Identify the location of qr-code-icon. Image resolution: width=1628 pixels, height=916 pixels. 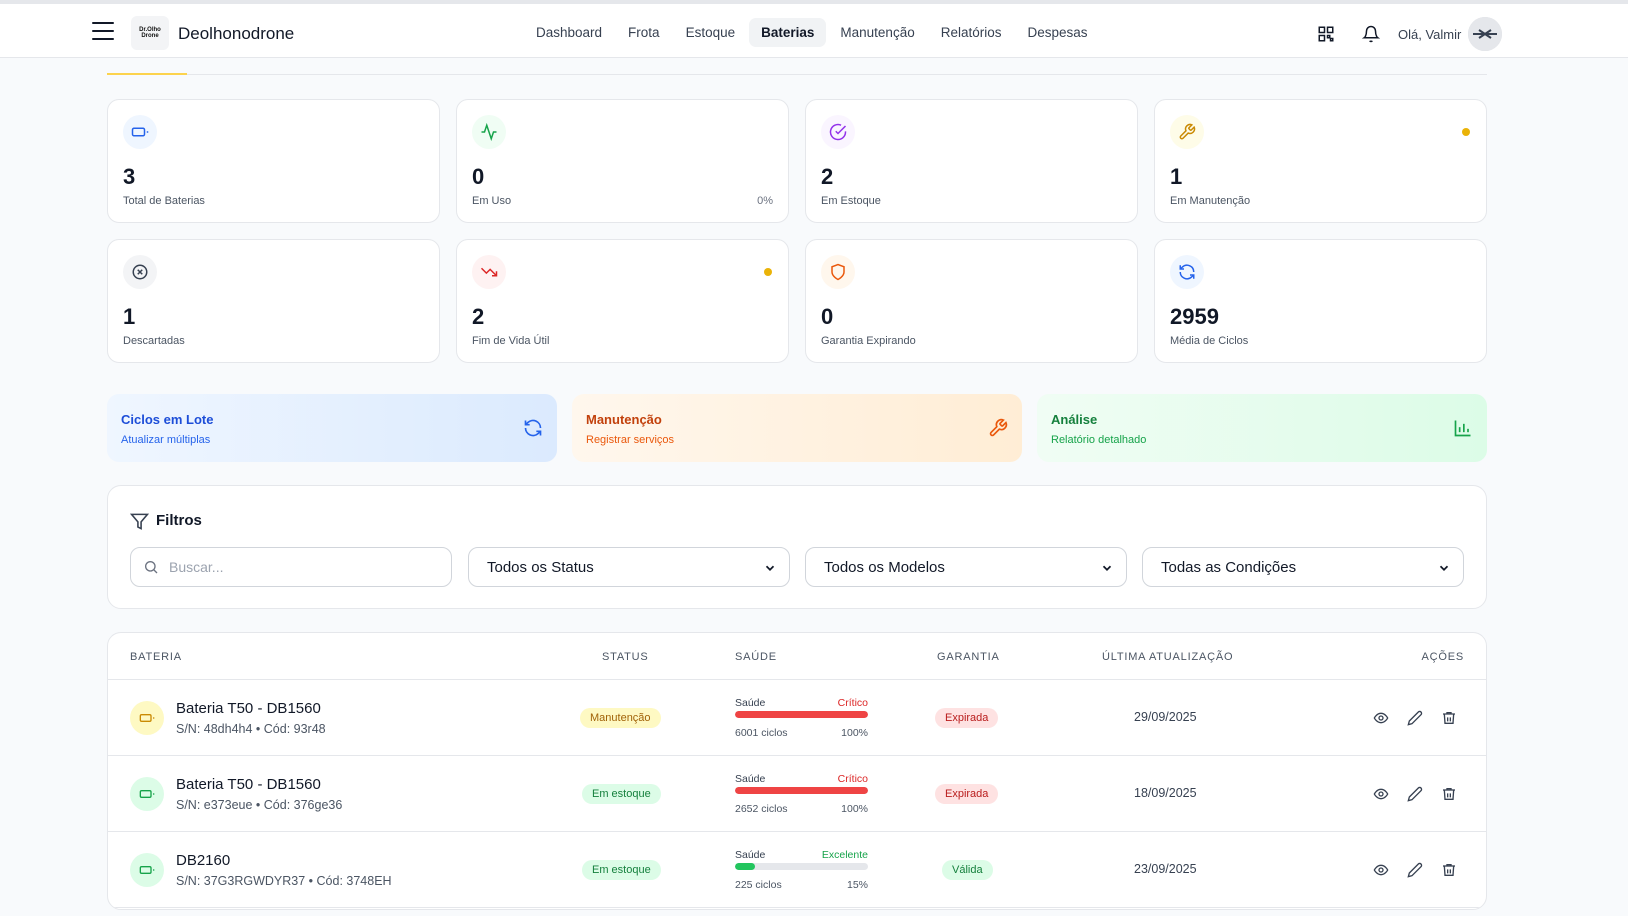
(1326, 34).